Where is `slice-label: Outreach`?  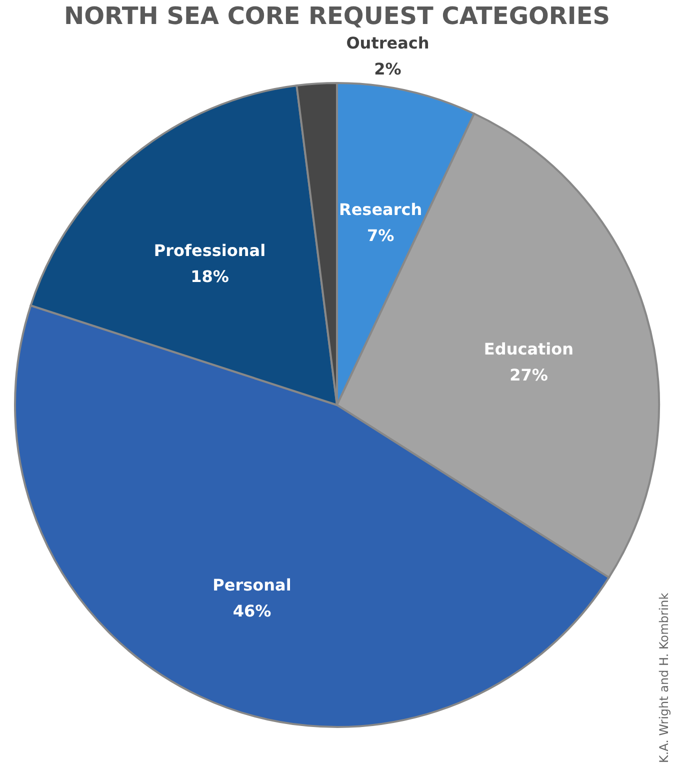
slice-label: Outreach is located at coordinates (388, 43).